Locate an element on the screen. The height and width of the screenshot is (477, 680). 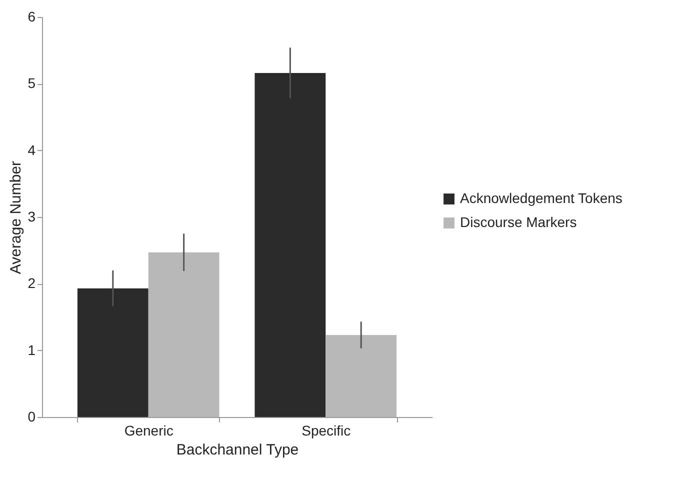
legend-label: Discourse Markers is located at coordinates (518, 222).